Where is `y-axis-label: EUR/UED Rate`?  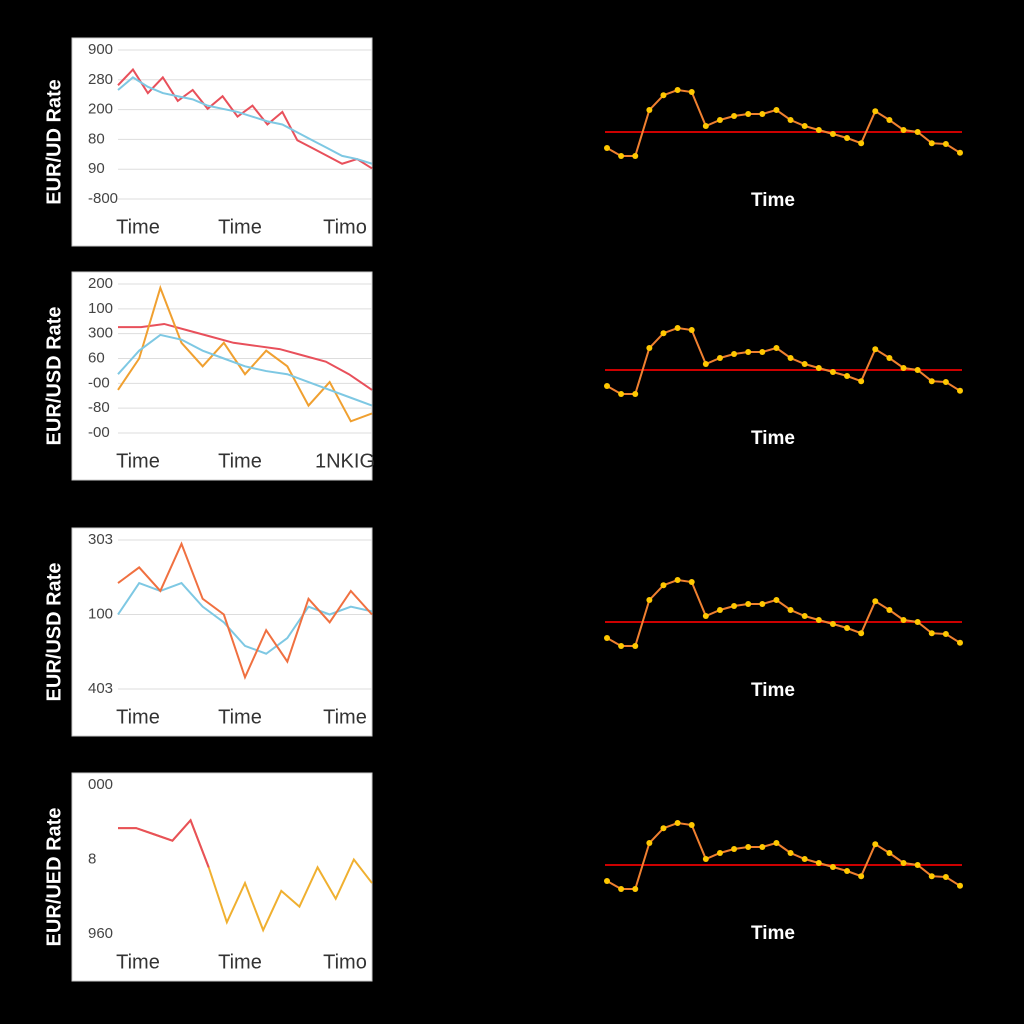
y-axis-label: EUR/UED Rate is located at coordinates (54, 877).